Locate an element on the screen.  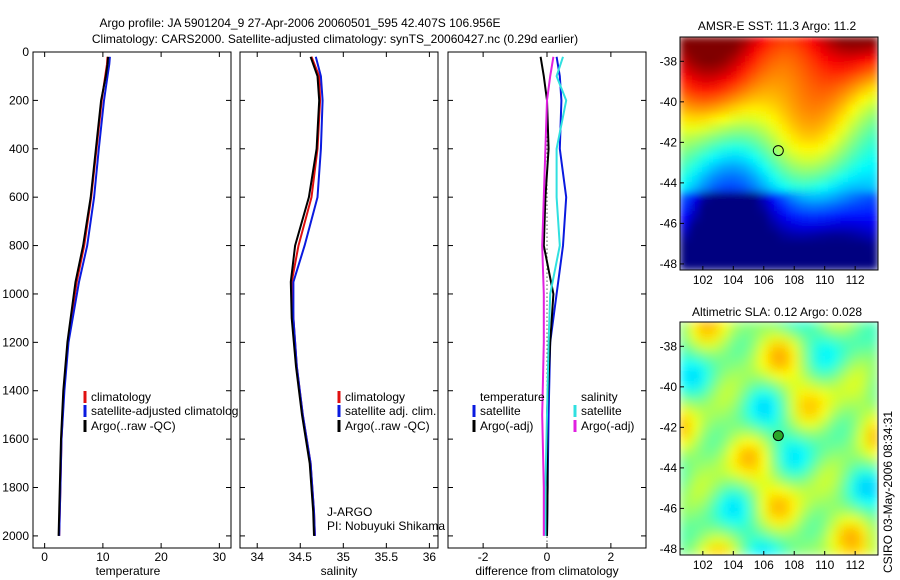
difference-series-lines is located at coordinates (553, 296).